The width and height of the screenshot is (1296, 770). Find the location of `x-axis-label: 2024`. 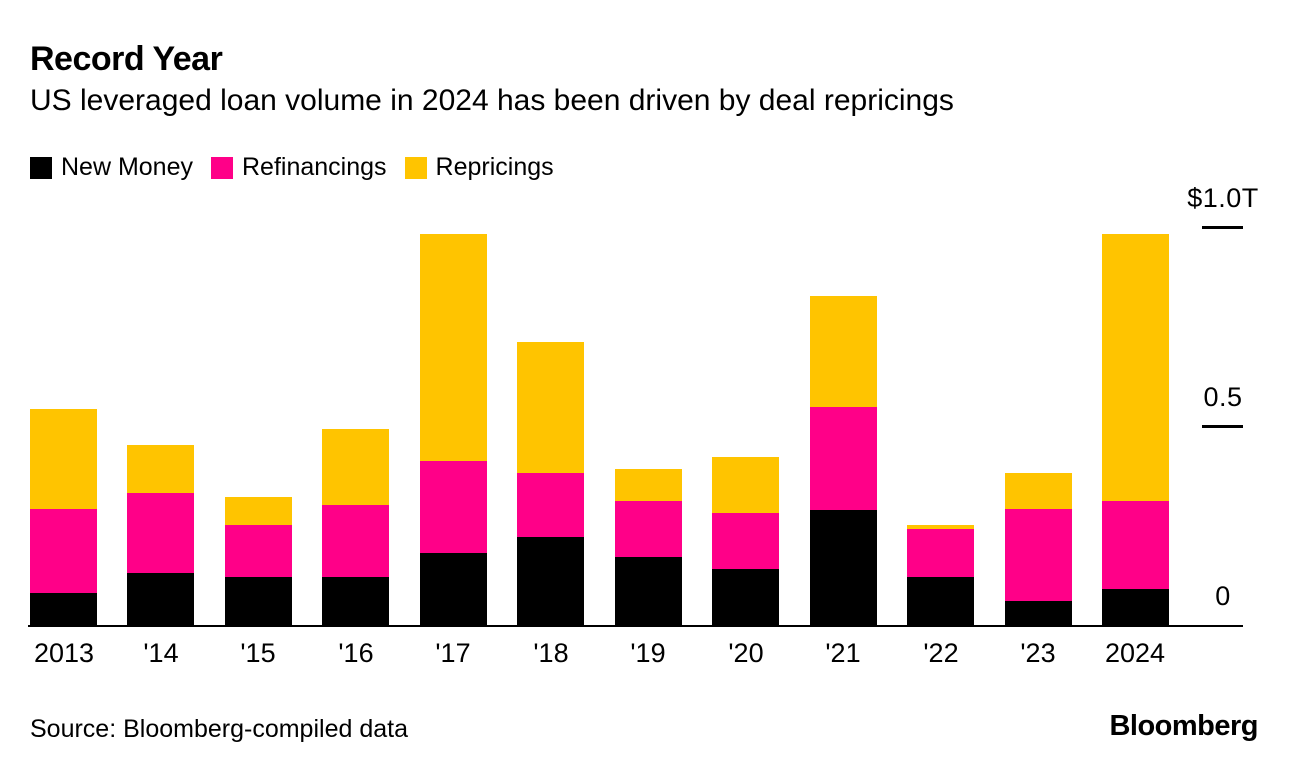

x-axis-label: 2024 is located at coordinates (1135, 653).